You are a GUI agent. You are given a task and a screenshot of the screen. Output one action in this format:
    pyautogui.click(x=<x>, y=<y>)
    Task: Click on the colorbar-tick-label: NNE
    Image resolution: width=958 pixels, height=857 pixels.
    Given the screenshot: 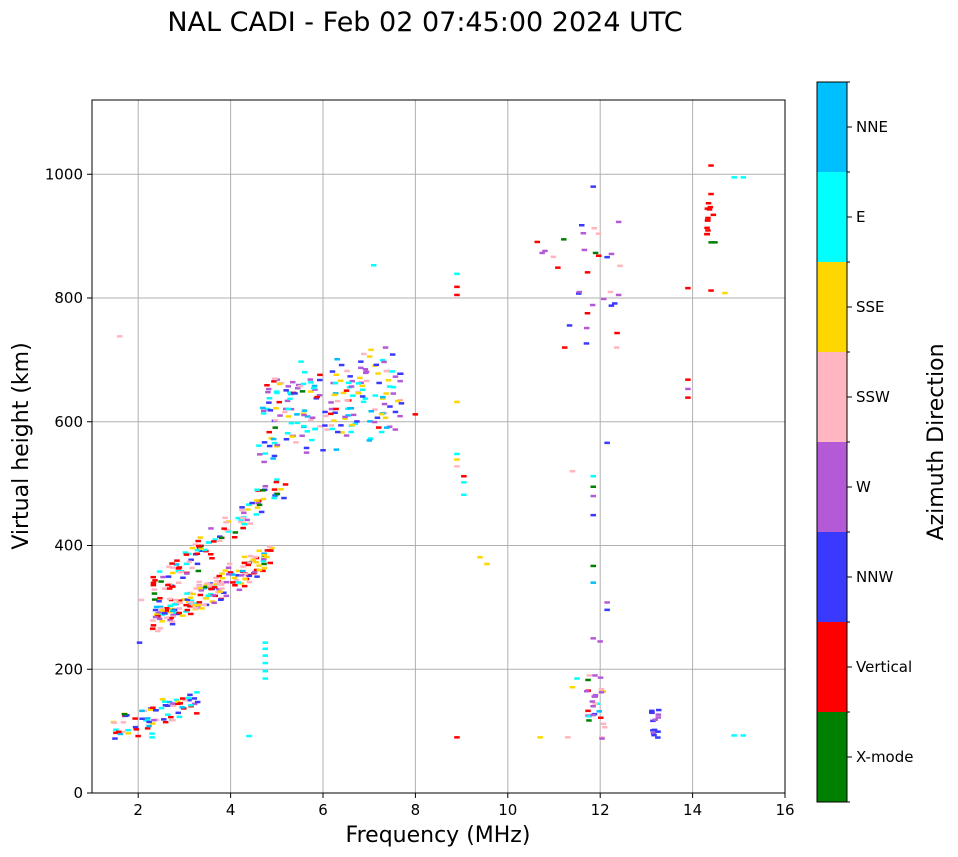 What is the action you would take?
    pyautogui.click(x=872, y=127)
    